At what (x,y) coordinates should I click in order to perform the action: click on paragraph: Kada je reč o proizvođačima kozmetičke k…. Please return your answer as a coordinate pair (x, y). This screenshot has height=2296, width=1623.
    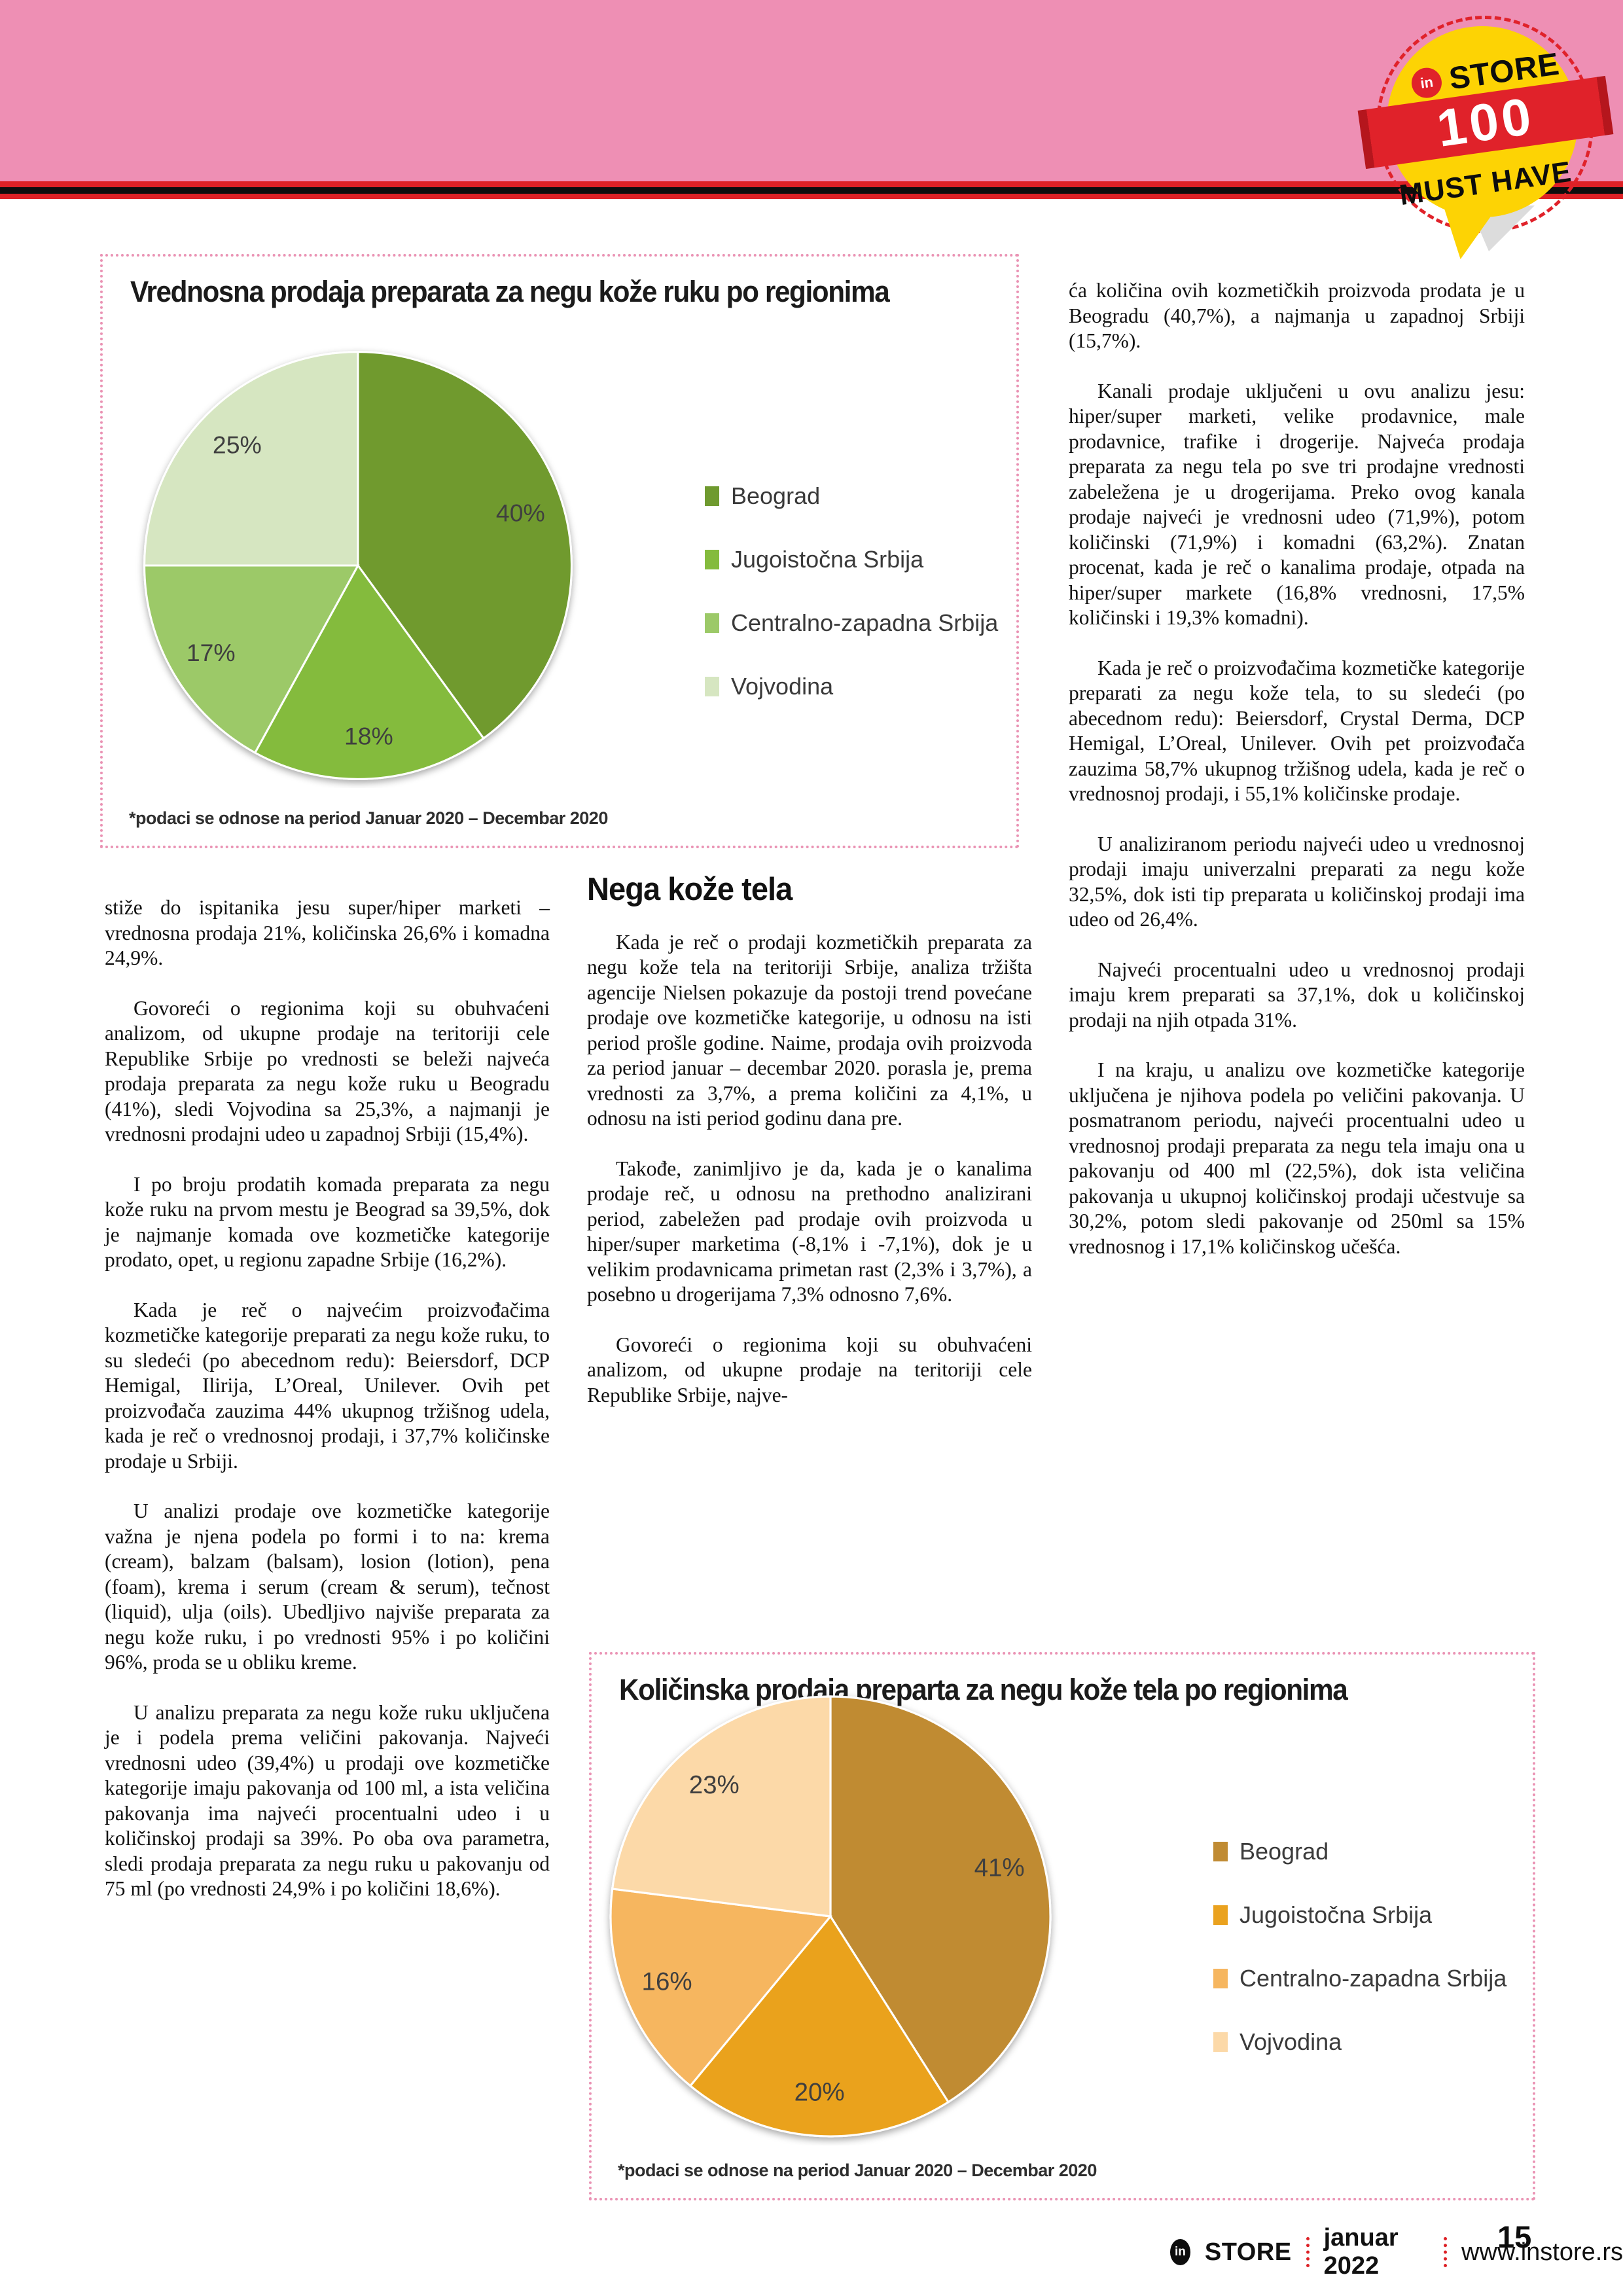
    Looking at the image, I should click on (1297, 731).